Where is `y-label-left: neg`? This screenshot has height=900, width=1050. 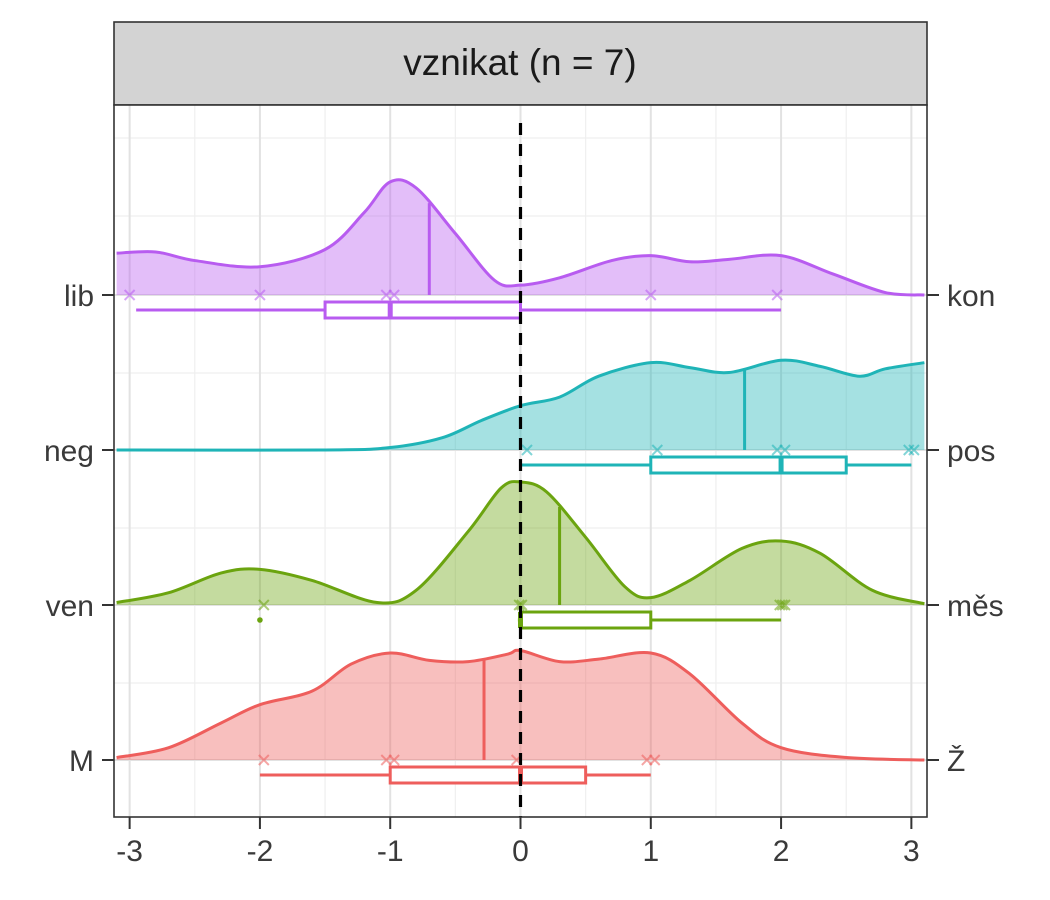 y-label-left: neg is located at coordinates (69, 451).